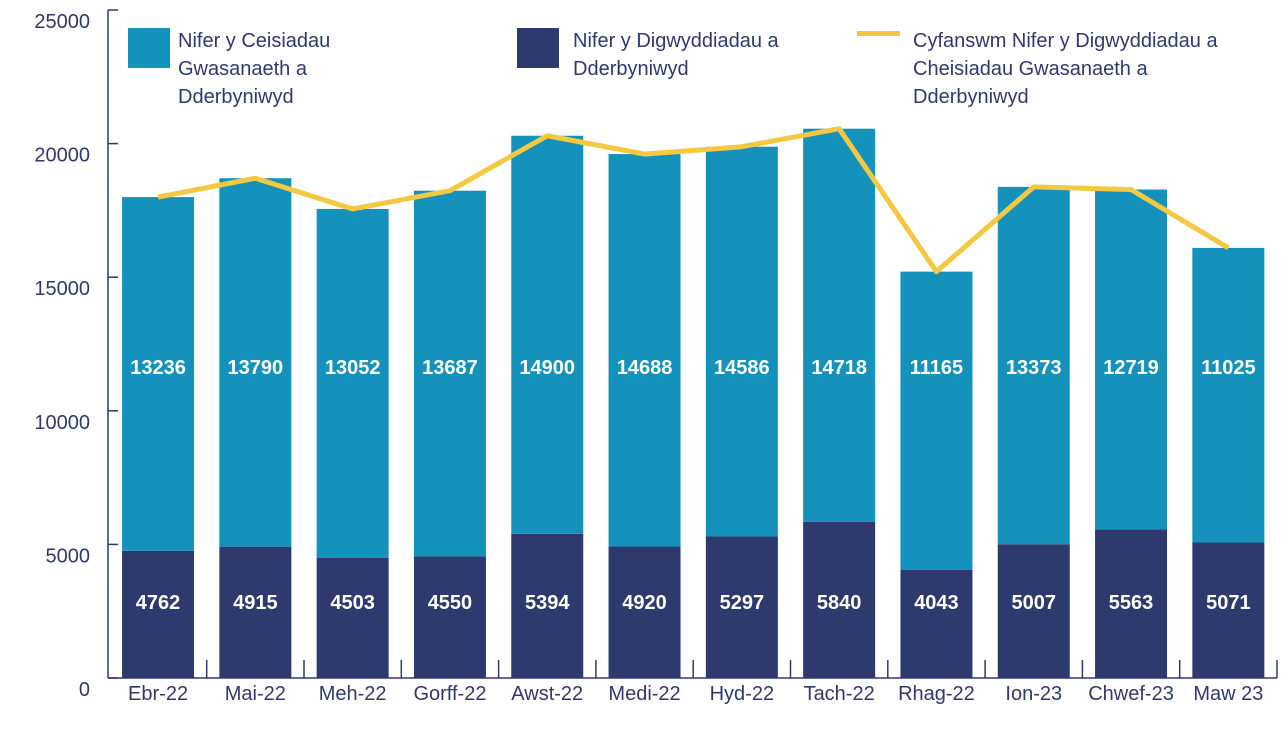  What do you see at coordinates (62, 423) in the screenshot?
I see `y-tick-label: 10000` at bounding box center [62, 423].